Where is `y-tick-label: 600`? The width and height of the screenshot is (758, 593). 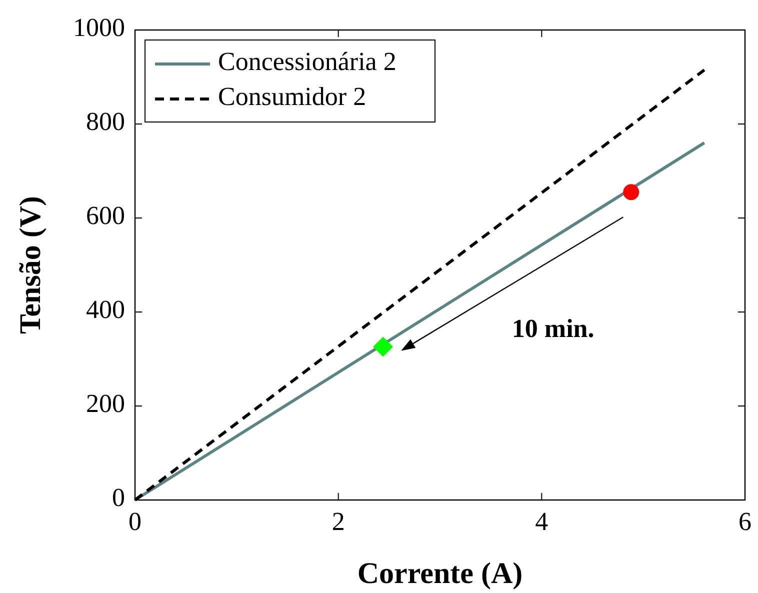
y-tick-label: 600 is located at coordinates (105, 215).